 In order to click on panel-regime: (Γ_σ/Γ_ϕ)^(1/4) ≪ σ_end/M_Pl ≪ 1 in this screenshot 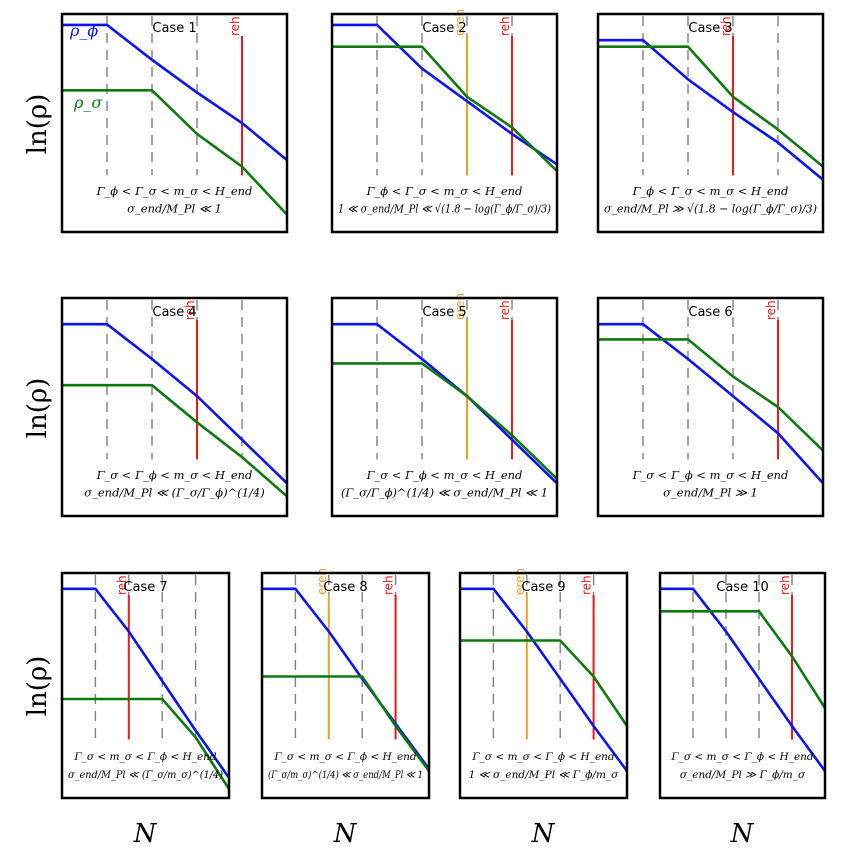, I will do `click(444, 492)`.